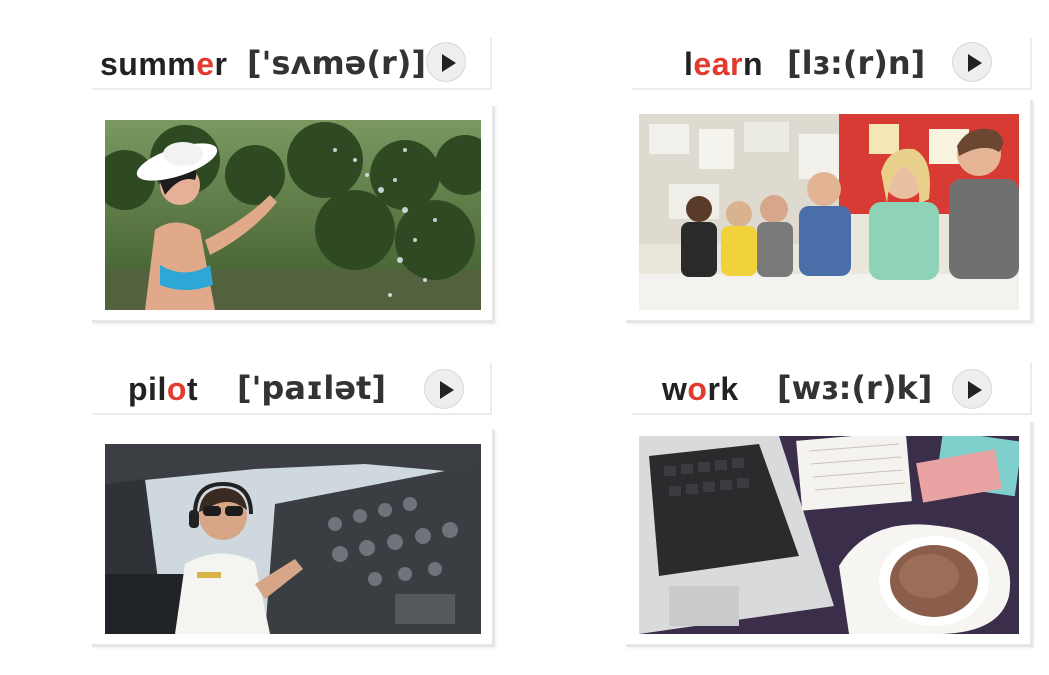 The image size is (1049, 675). Describe the element at coordinates (723, 64) in the screenshot. I see `word-text: learn` at that location.